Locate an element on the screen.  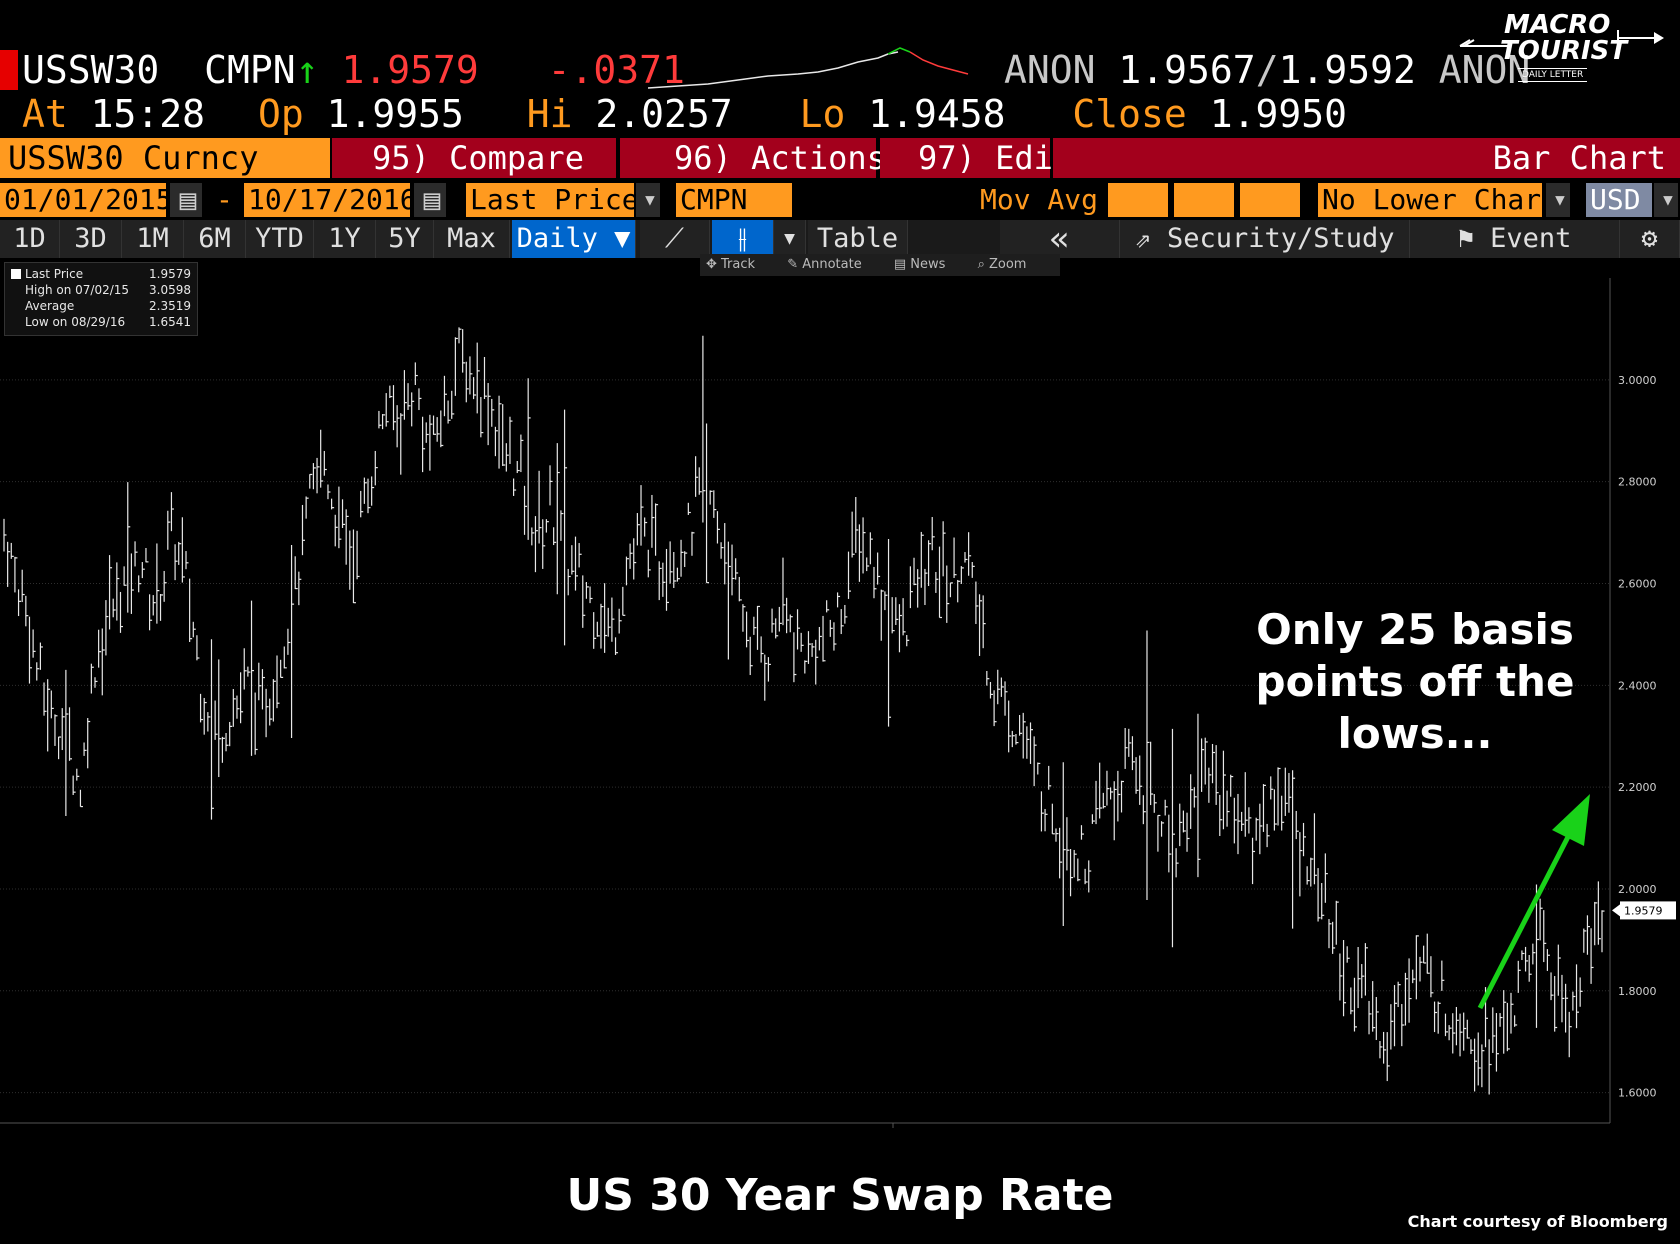
line-chart-icon: ⟋ is located at coordinates (675, 239).